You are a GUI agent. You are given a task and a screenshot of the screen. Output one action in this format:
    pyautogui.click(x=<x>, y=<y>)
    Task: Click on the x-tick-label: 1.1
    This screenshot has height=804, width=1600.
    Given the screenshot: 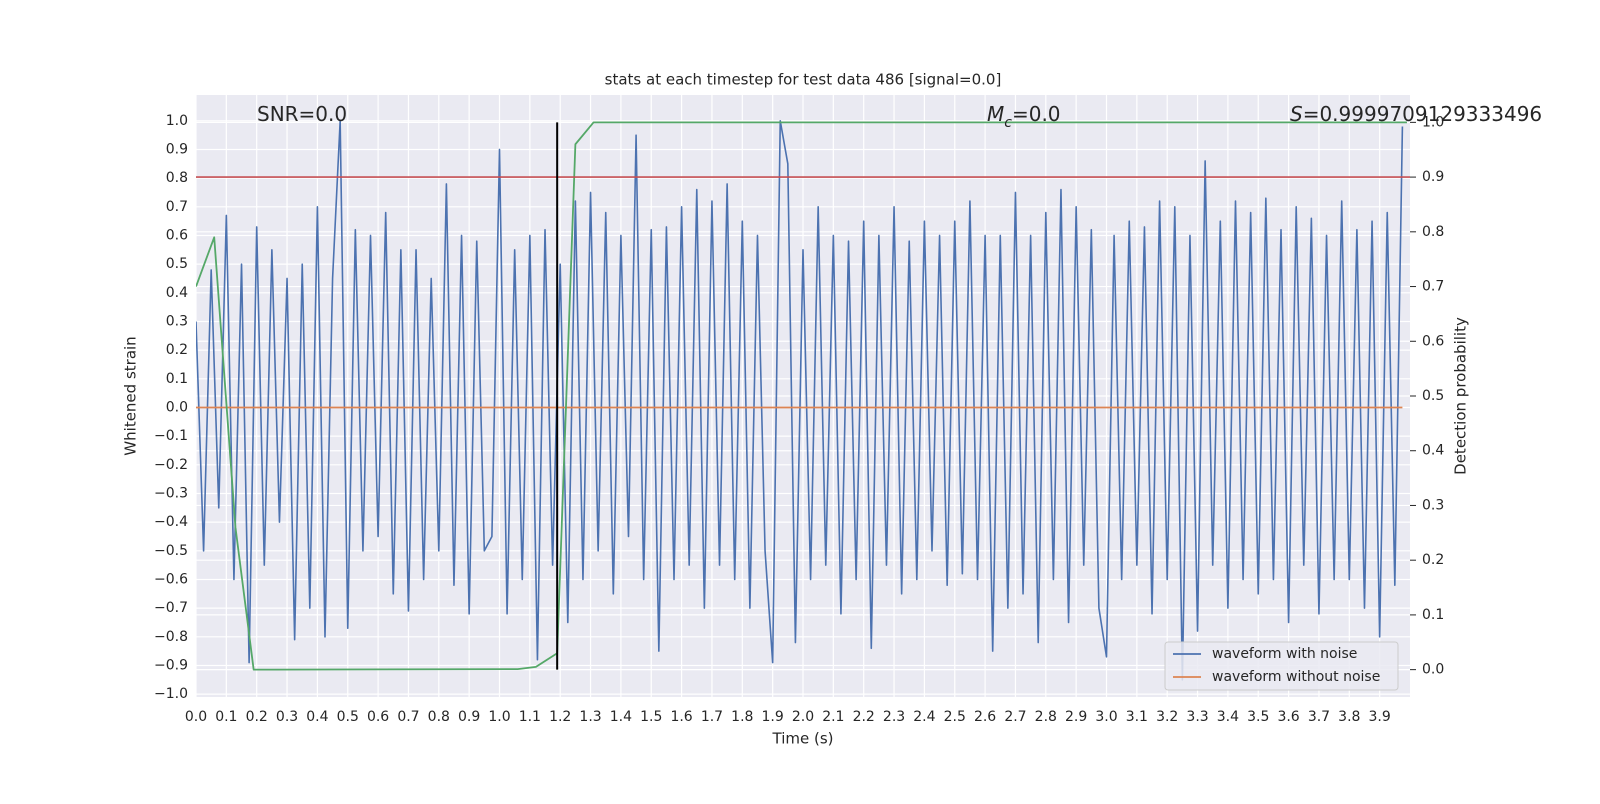 What is the action you would take?
    pyautogui.click(x=530, y=717)
    